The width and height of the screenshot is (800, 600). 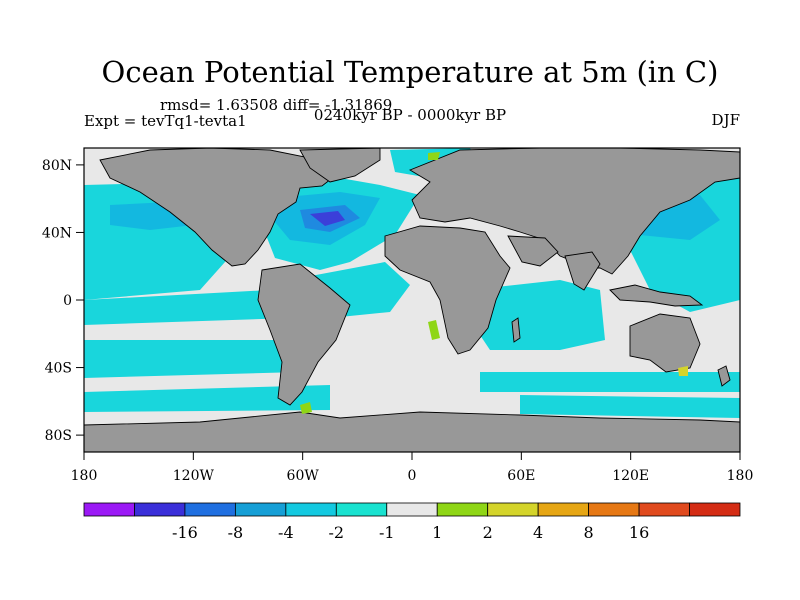 I want to click on stats-label: rmsd= 1.63508 diff= -1.31869, so click(x=276, y=105).